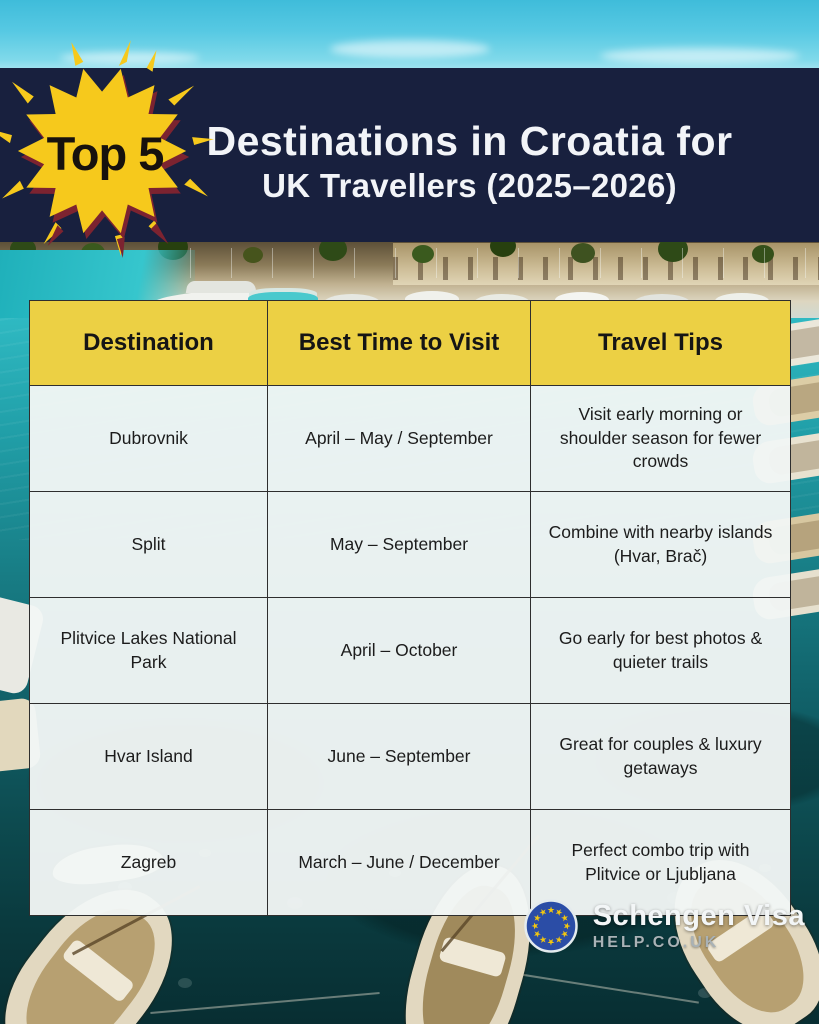 The width and height of the screenshot is (819, 1024). I want to click on top5-badge-label: Top 5, so click(105, 153).